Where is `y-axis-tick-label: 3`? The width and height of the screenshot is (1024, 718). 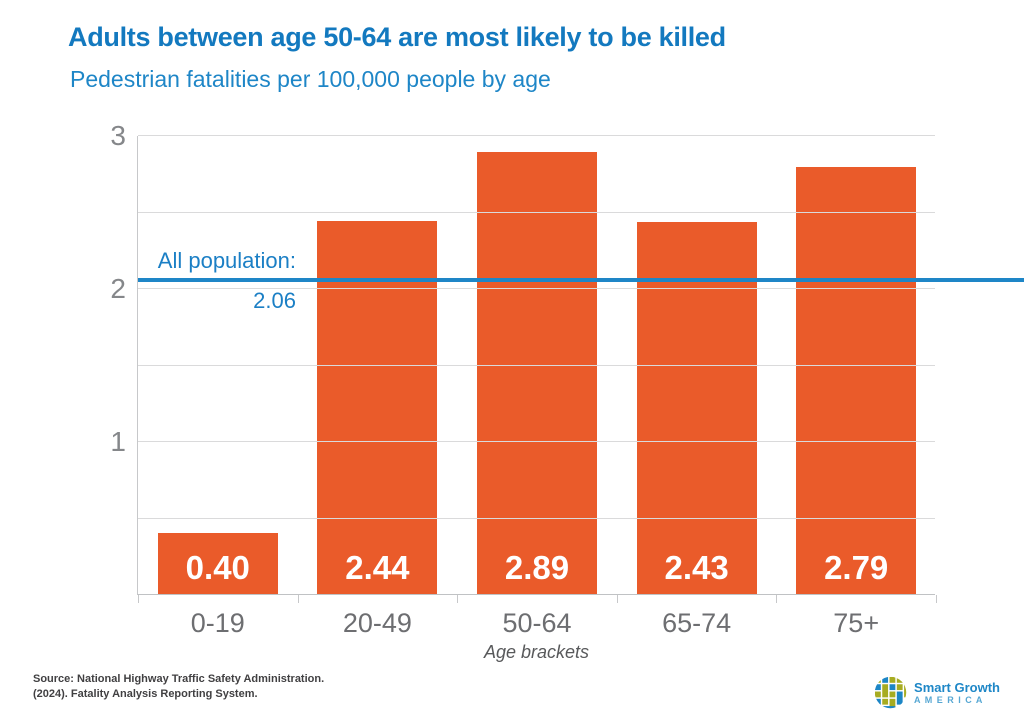
y-axis-tick-label: 3 is located at coordinates (118, 135).